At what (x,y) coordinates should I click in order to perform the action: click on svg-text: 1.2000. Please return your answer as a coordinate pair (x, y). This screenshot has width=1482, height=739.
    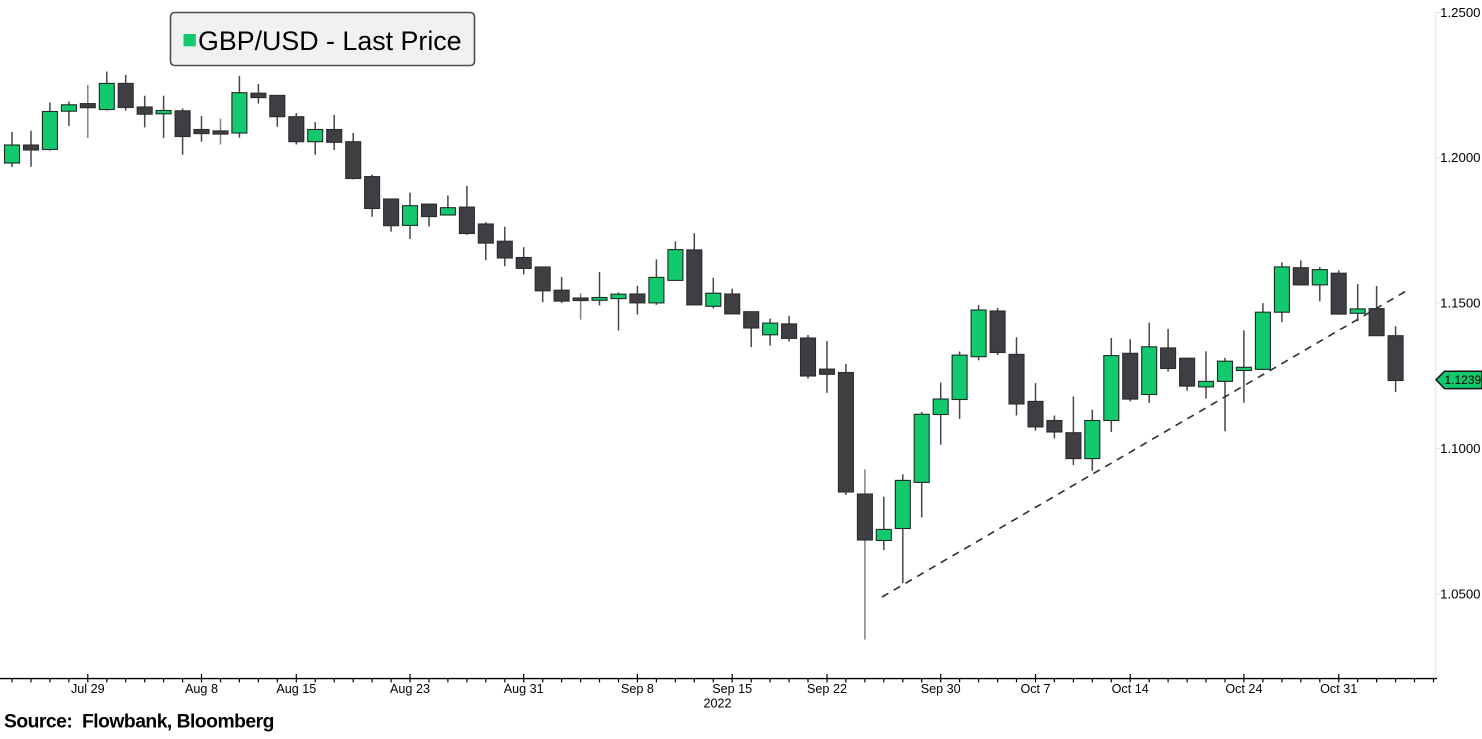
    Looking at the image, I should click on (1460, 157).